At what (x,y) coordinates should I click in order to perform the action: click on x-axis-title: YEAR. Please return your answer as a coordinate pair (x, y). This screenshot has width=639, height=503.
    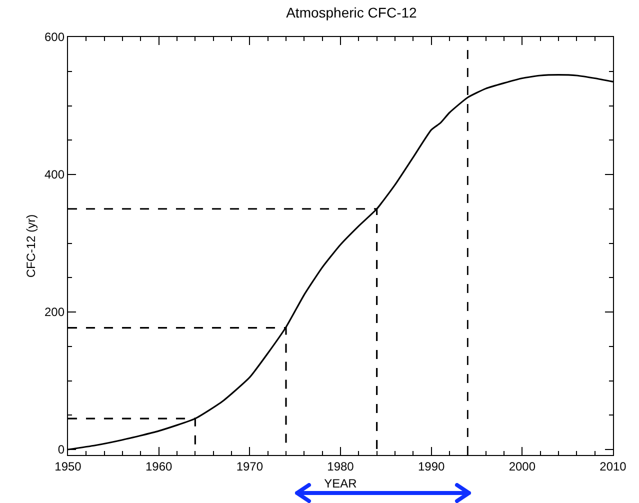
    Looking at the image, I should click on (341, 483).